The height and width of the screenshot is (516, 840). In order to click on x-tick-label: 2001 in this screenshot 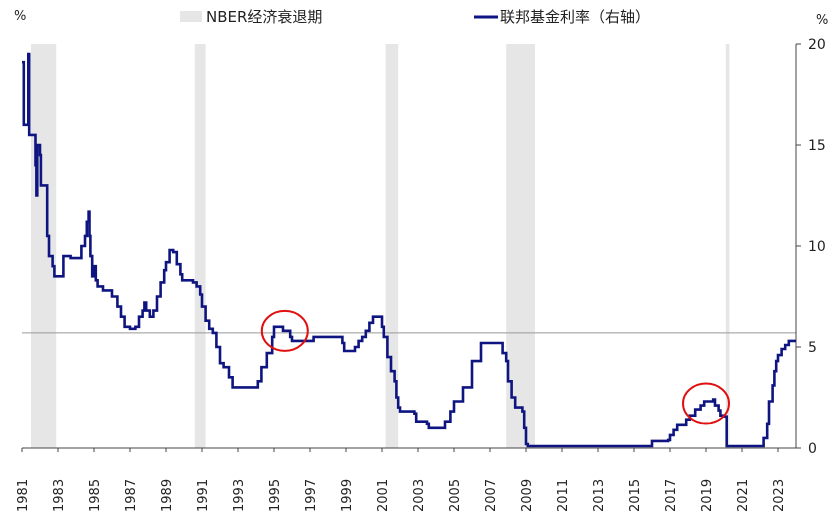, I will do `click(383, 495)`.